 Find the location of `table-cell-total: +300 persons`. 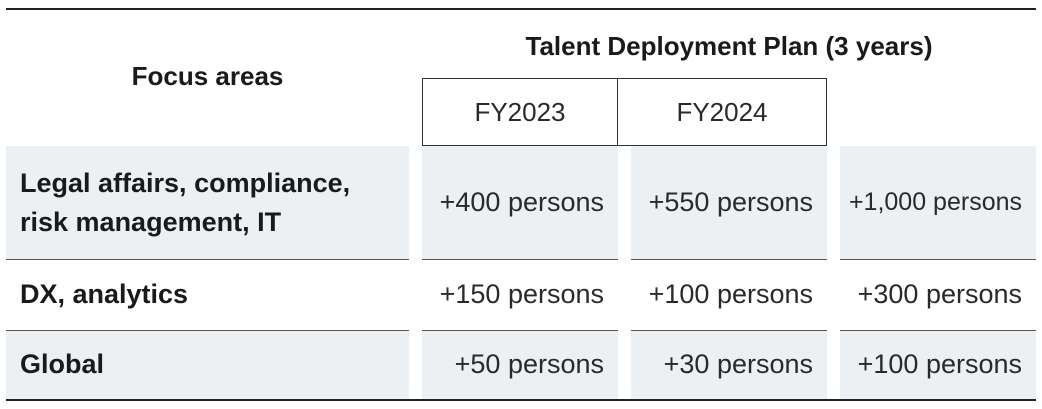

table-cell-total: +300 persons is located at coordinates (939, 294).